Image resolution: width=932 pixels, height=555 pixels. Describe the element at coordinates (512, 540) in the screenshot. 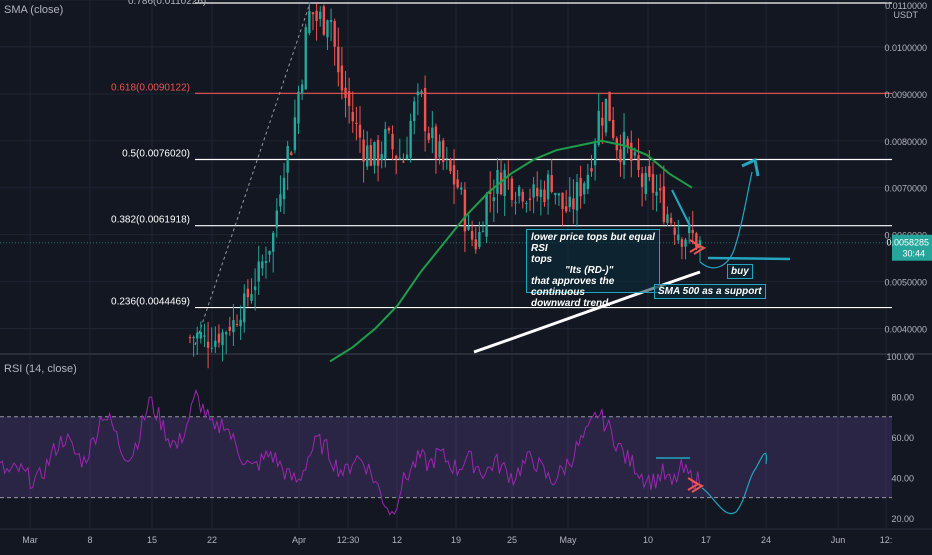

I see `time-tick-8: 25` at that location.